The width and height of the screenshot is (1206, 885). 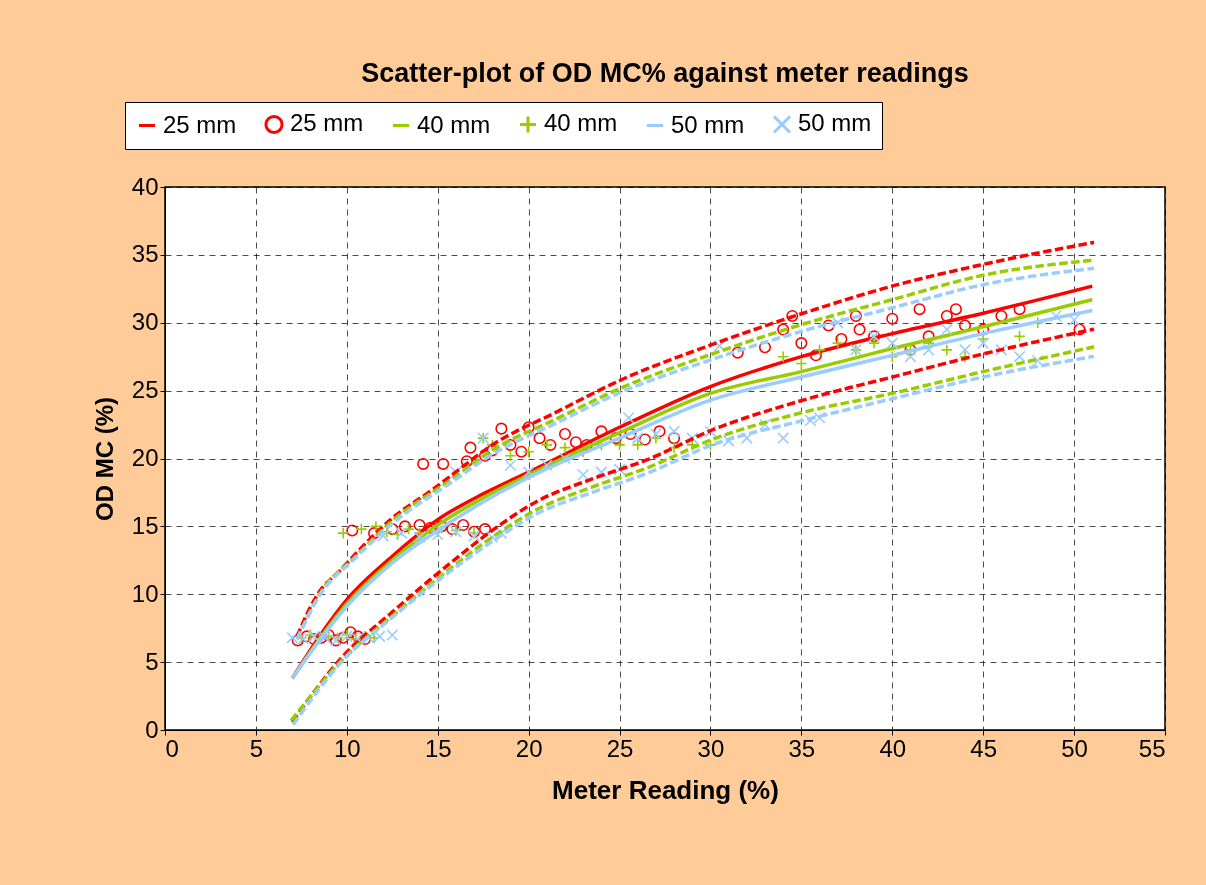 I want to click on y-tick-label: 10, so click(x=145, y=593).